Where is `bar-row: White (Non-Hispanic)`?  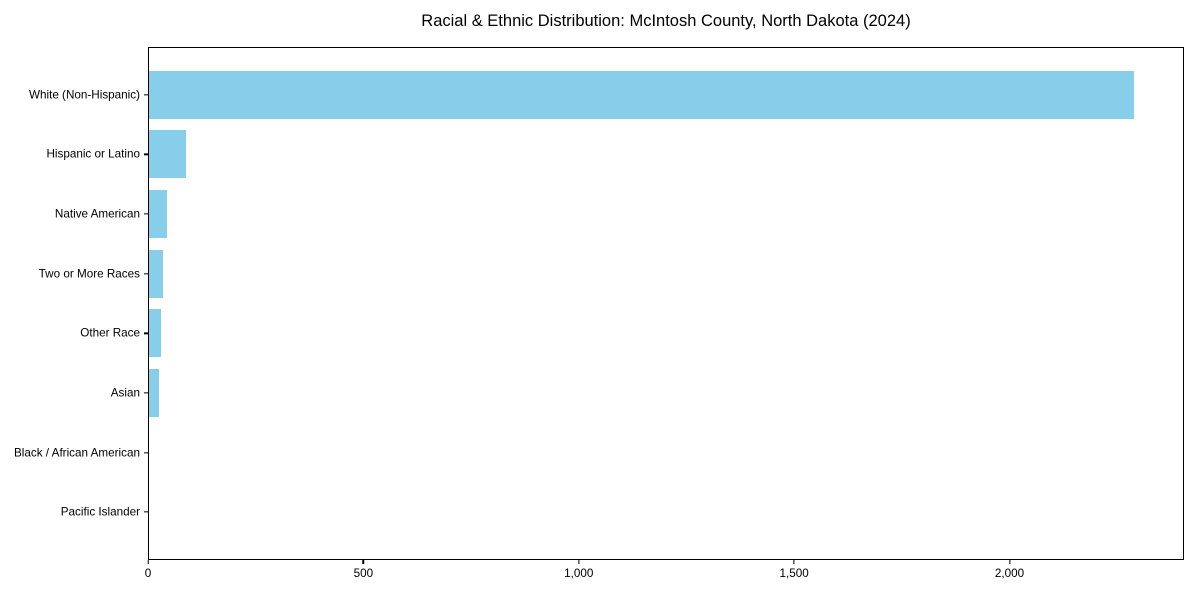 bar-row: White (Non-Hispanic) is located at coordinates (606, 95).